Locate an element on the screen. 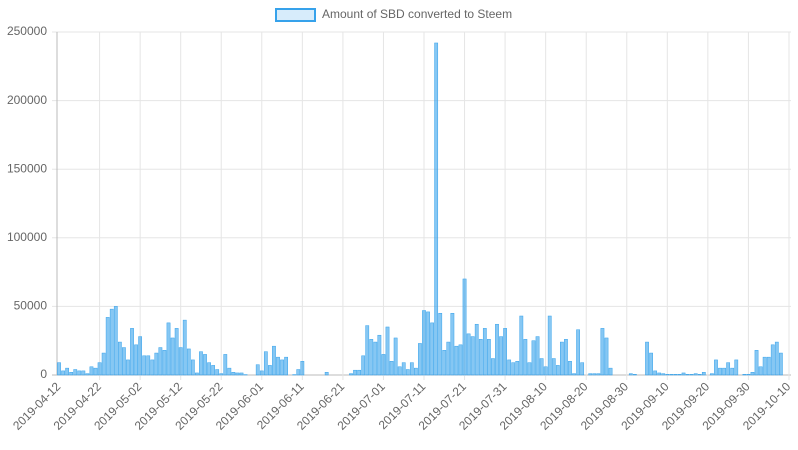 This screenshot has height=450, width=798. legend-label: Amount of SBD converted to Steem is located at coordinates (417, 14).